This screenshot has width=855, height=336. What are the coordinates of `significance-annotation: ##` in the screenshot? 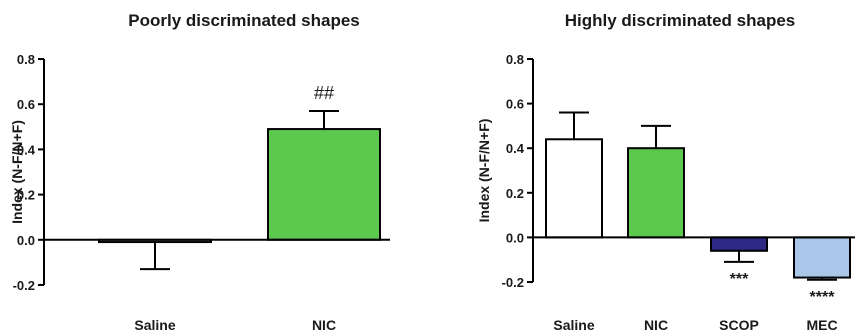 It's located at (324, 93).